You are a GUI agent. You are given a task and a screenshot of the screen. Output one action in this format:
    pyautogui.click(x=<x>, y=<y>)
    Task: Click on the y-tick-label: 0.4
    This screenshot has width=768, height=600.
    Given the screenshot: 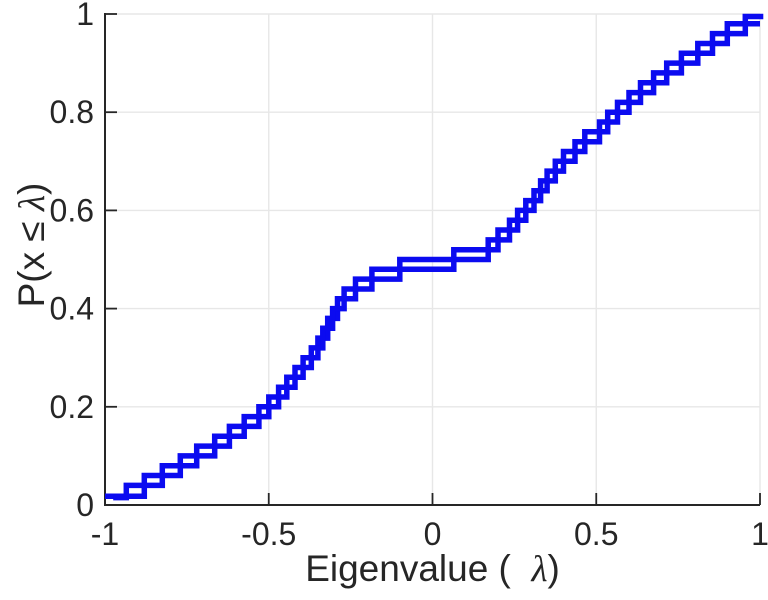 What is the action you would take?
    pyautogui.click(x=72, y=309)
    